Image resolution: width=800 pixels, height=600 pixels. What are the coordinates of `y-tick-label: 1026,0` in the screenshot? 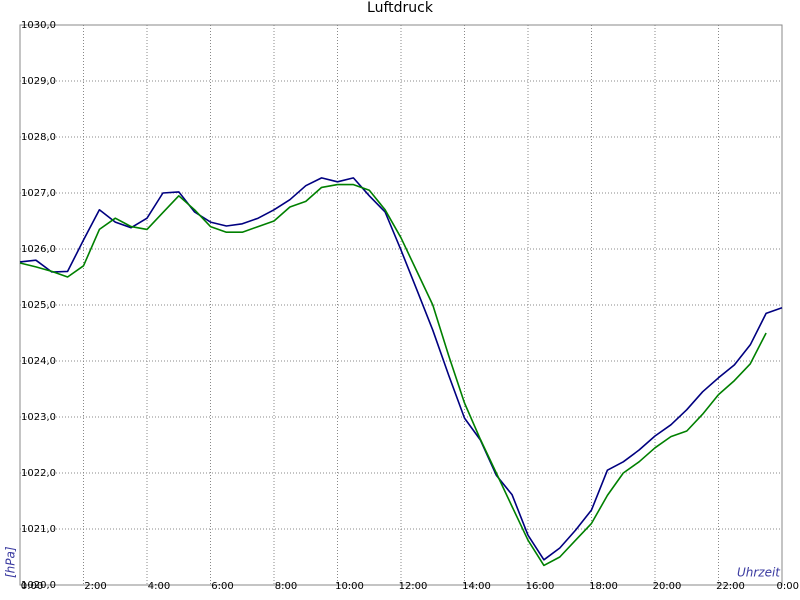 It's located at (38, 249).